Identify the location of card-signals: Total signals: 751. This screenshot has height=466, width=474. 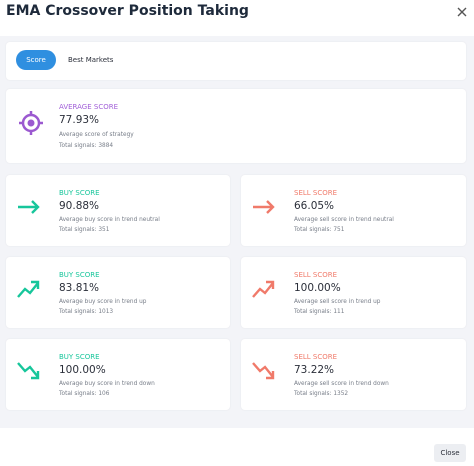
(319, 230).